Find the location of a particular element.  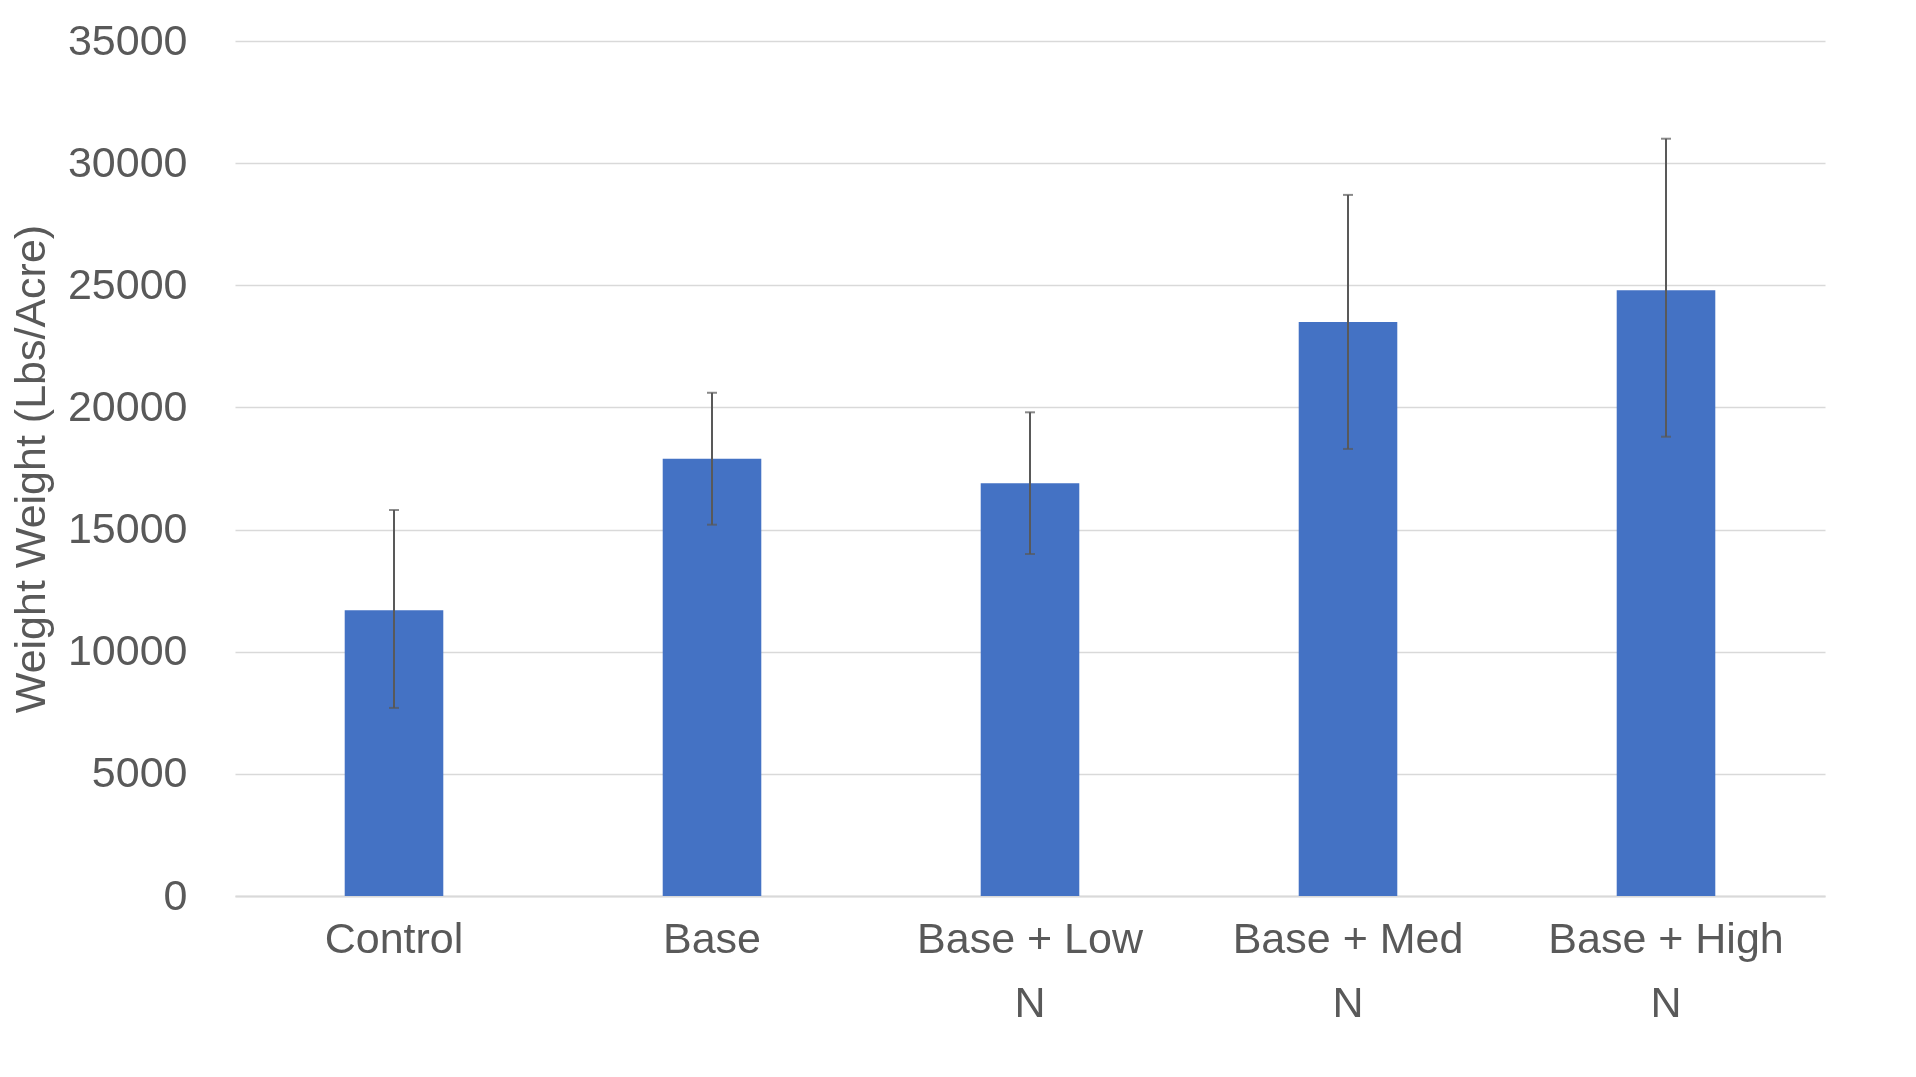

y-tick-label: 25000 is located at coordinates (127, 283).